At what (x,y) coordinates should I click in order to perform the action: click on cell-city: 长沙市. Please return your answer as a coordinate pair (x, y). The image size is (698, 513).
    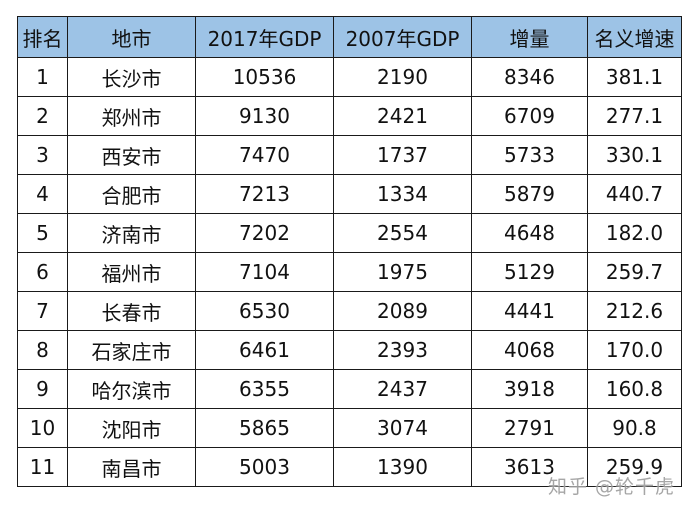
    Looking at the image, I should click on (131, 77).